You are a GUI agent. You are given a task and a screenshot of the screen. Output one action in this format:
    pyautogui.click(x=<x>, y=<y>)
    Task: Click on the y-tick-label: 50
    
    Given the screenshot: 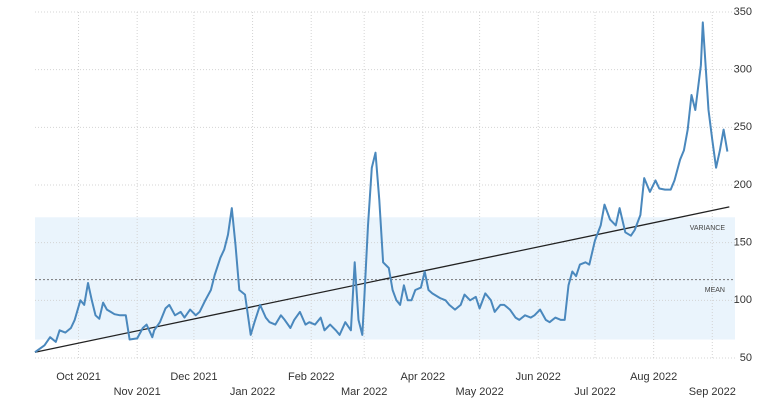 What is the action you would take?
    pyautogui.click(x=746, y=358)
    